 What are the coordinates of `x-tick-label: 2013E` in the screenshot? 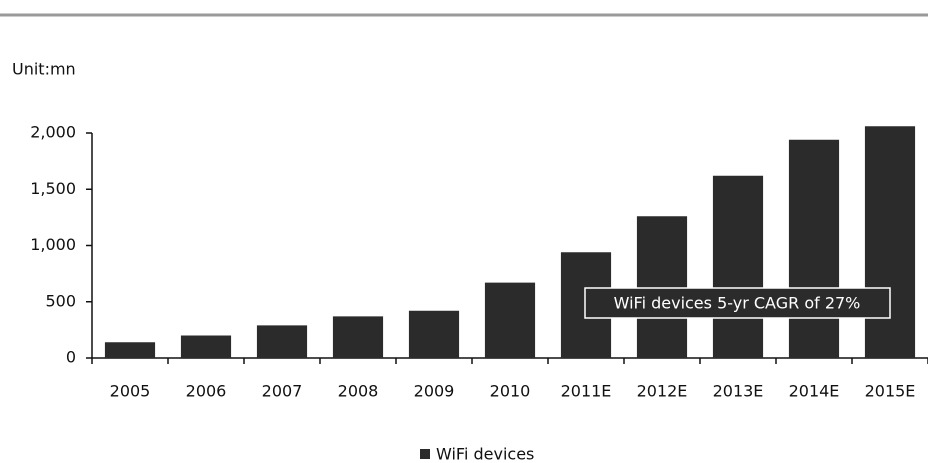 It's located at (738, 391).